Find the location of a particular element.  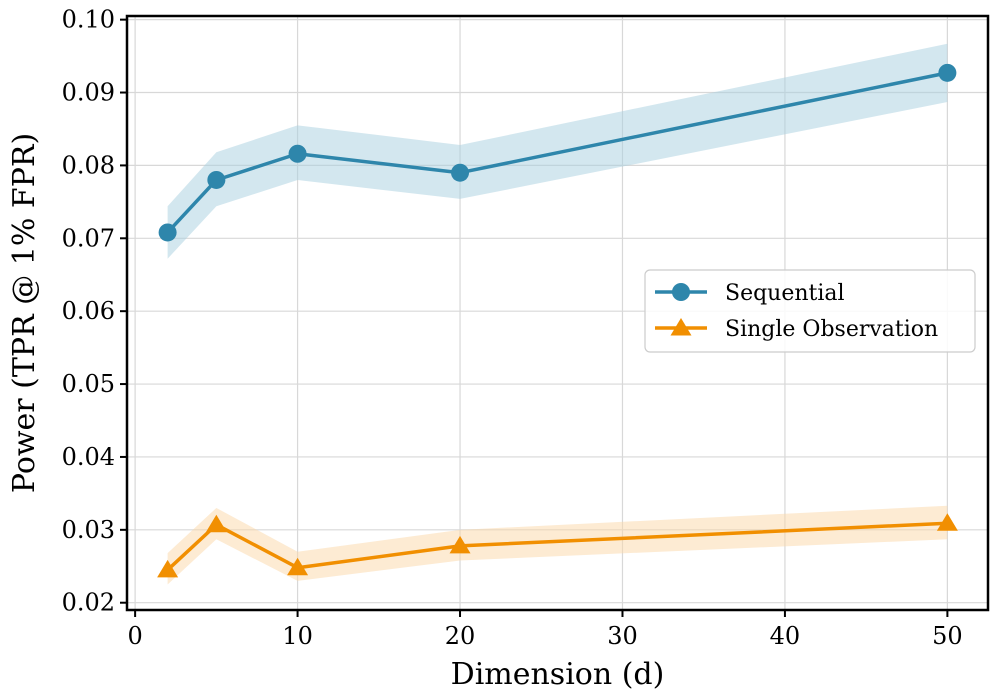

y-tick-label: 0.08 is located at coordinates (88, 165).